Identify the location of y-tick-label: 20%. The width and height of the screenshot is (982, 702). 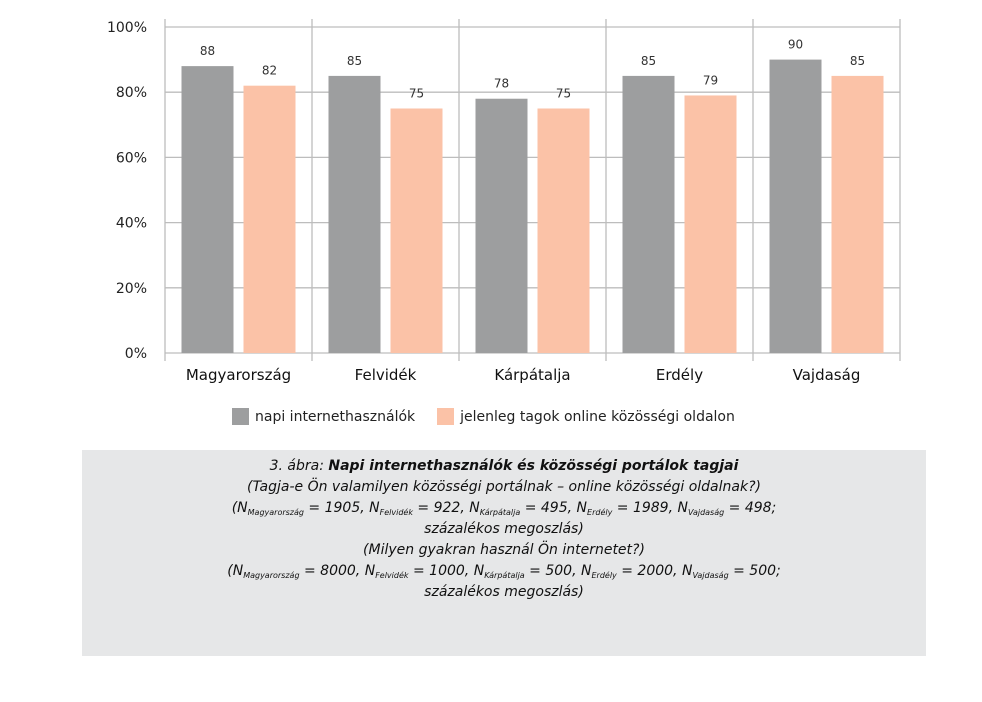
(131, 289).